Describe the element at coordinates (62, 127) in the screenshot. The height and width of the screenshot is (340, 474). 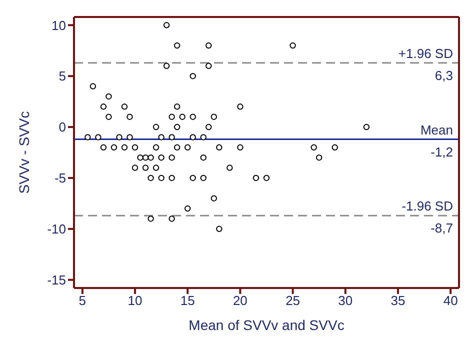
I see `y-tick-label: 0` at that location.